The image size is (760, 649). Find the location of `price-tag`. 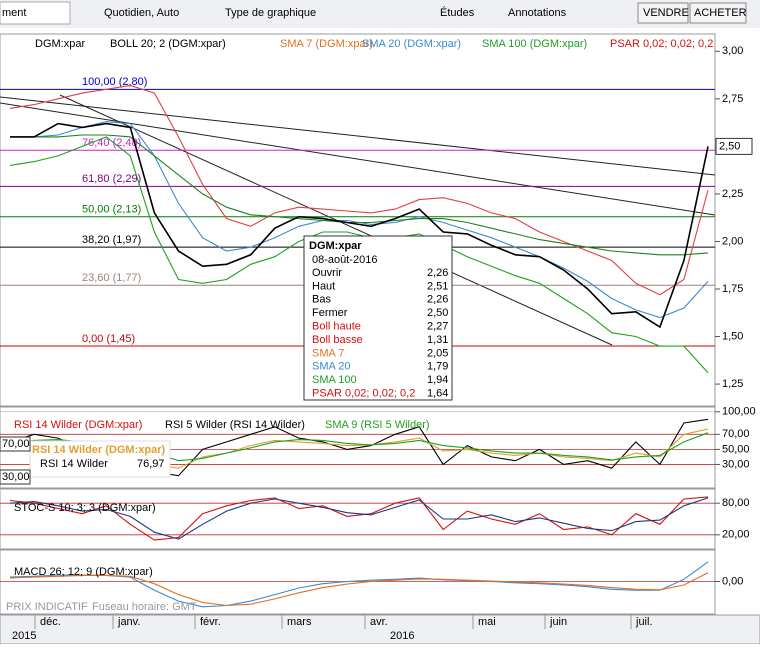

price-tag is located at coordinates (734, 146).